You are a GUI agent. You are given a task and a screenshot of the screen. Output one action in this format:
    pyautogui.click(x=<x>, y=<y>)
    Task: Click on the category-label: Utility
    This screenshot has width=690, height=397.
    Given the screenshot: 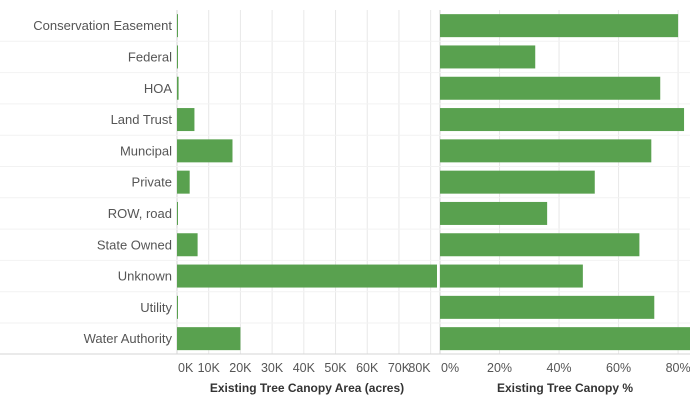 What is the action you would take?
    pyautogui.click(x=156, y=307)
    